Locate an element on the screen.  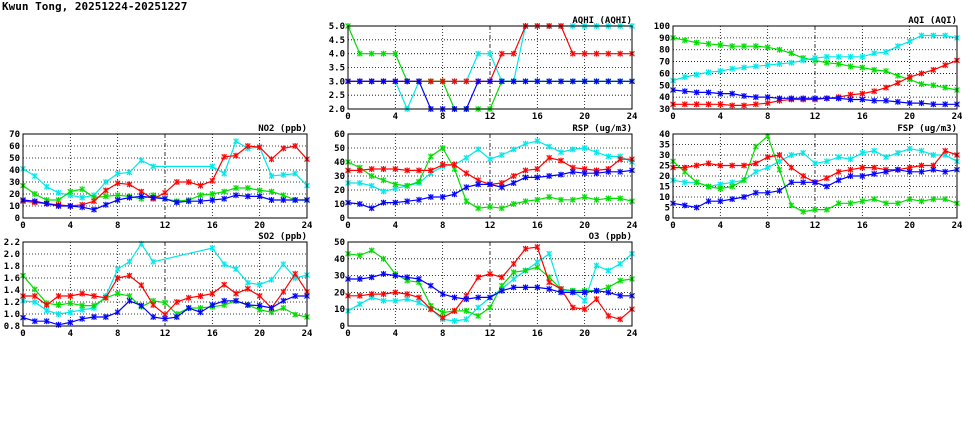
series-blue is located at coordinates (815, 97).